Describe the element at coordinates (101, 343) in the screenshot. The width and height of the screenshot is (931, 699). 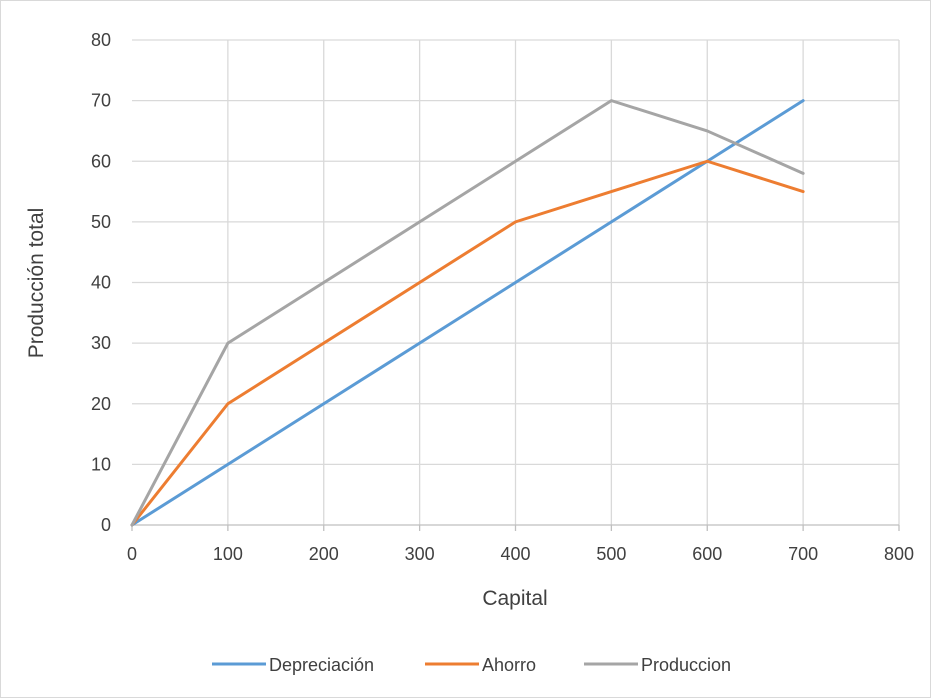
I see `y-tick-label: 30` at that location.